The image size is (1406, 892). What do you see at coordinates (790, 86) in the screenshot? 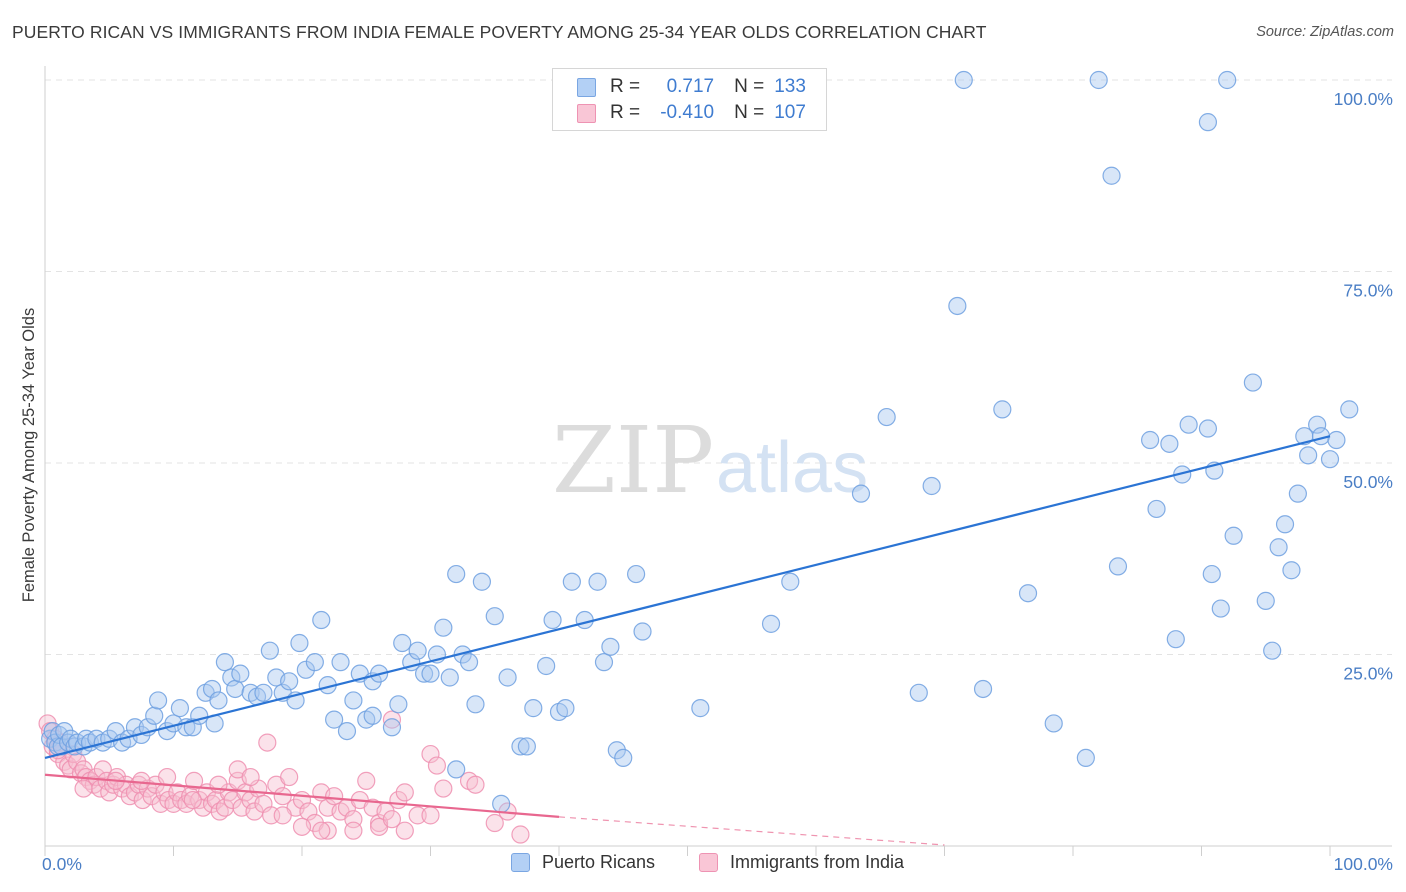
I see `legend-n-value: 133` at bounding box center [790, 86].